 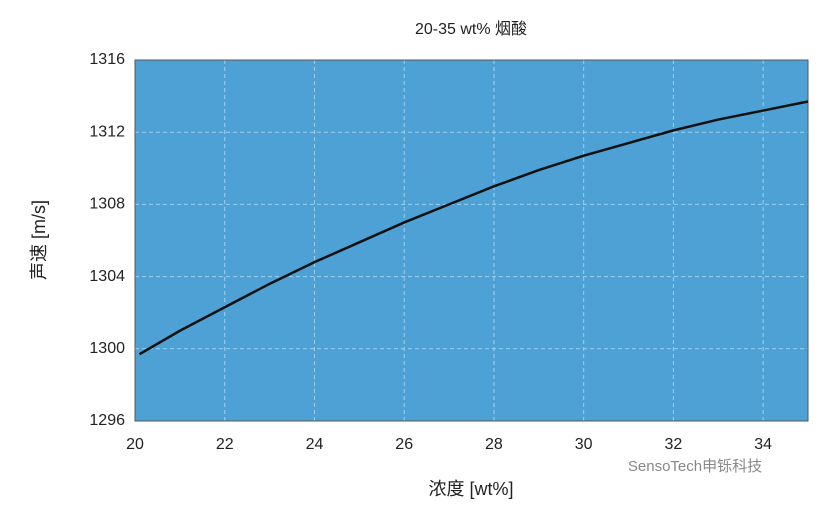 What do you see at coordinates (107, 276) in the screenshot?
I see `y-tick-label: 1304` at bounding box center [107, 276].